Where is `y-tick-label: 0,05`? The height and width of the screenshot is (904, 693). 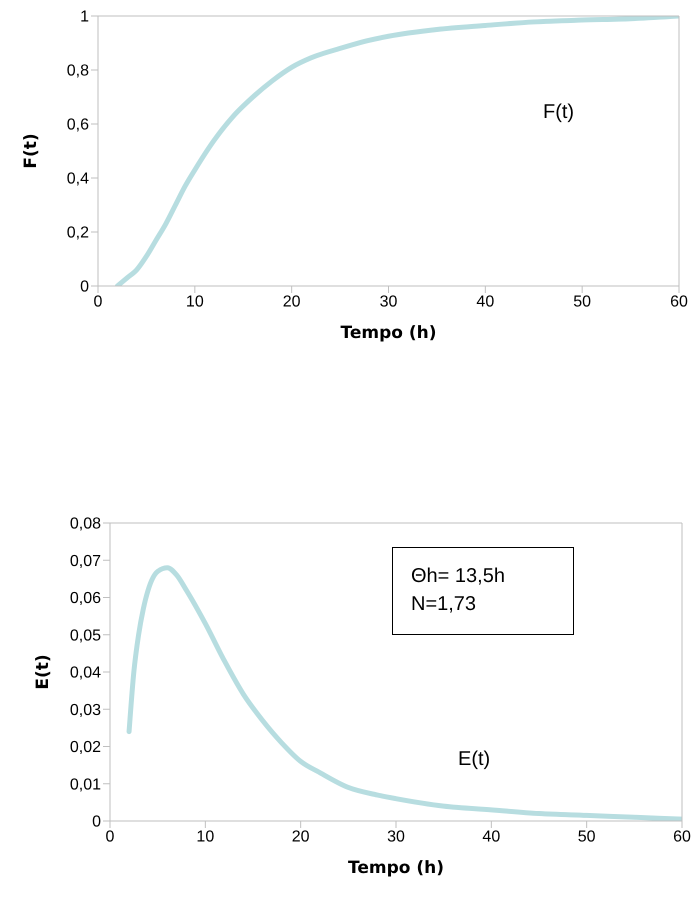
y-tick-label: 0,05 is located at coordinates (86, 635).